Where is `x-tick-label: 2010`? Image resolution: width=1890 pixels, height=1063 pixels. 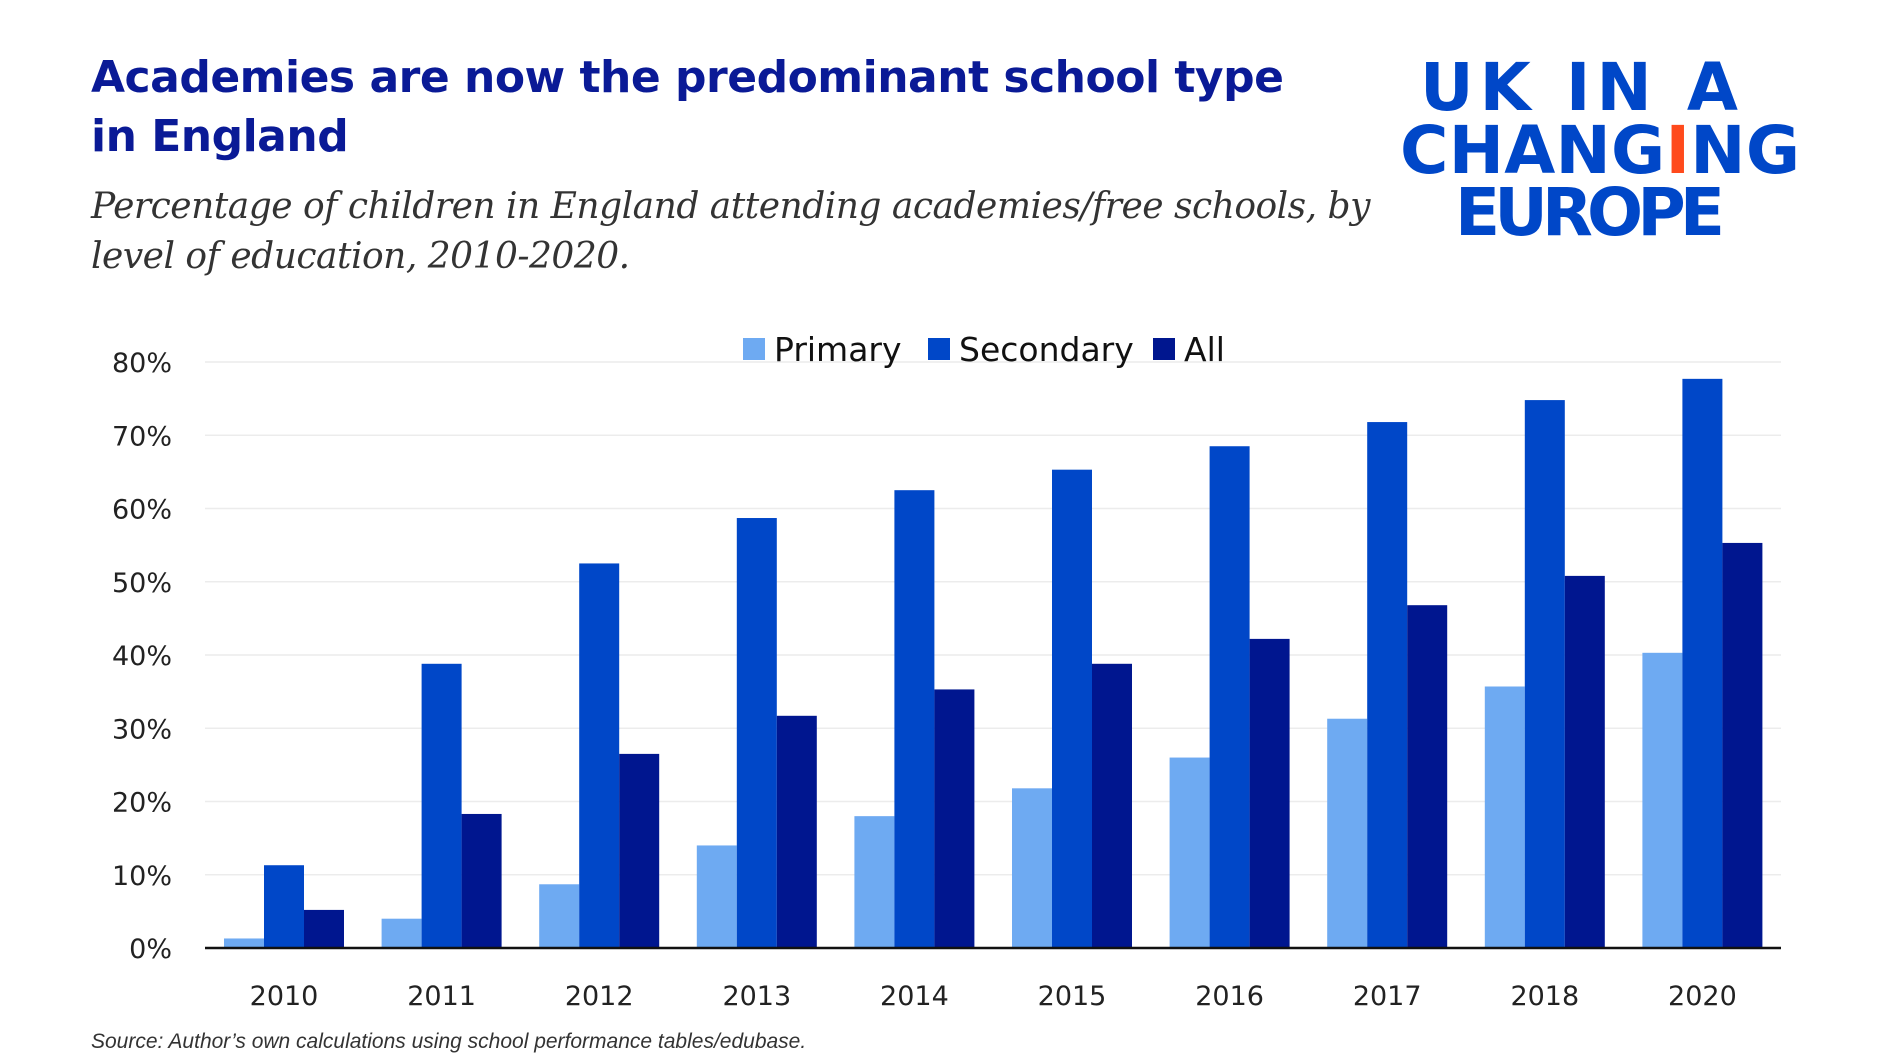 x-tick-label: 2010 is located at coordinates (284, 996).